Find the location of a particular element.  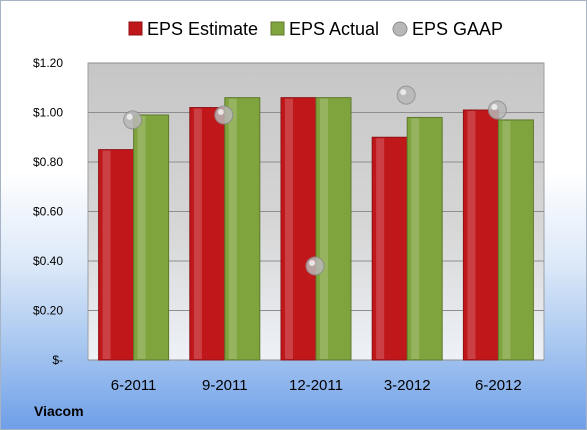

x-tick-label: 12-2011 is located at coordinates (316, 385).